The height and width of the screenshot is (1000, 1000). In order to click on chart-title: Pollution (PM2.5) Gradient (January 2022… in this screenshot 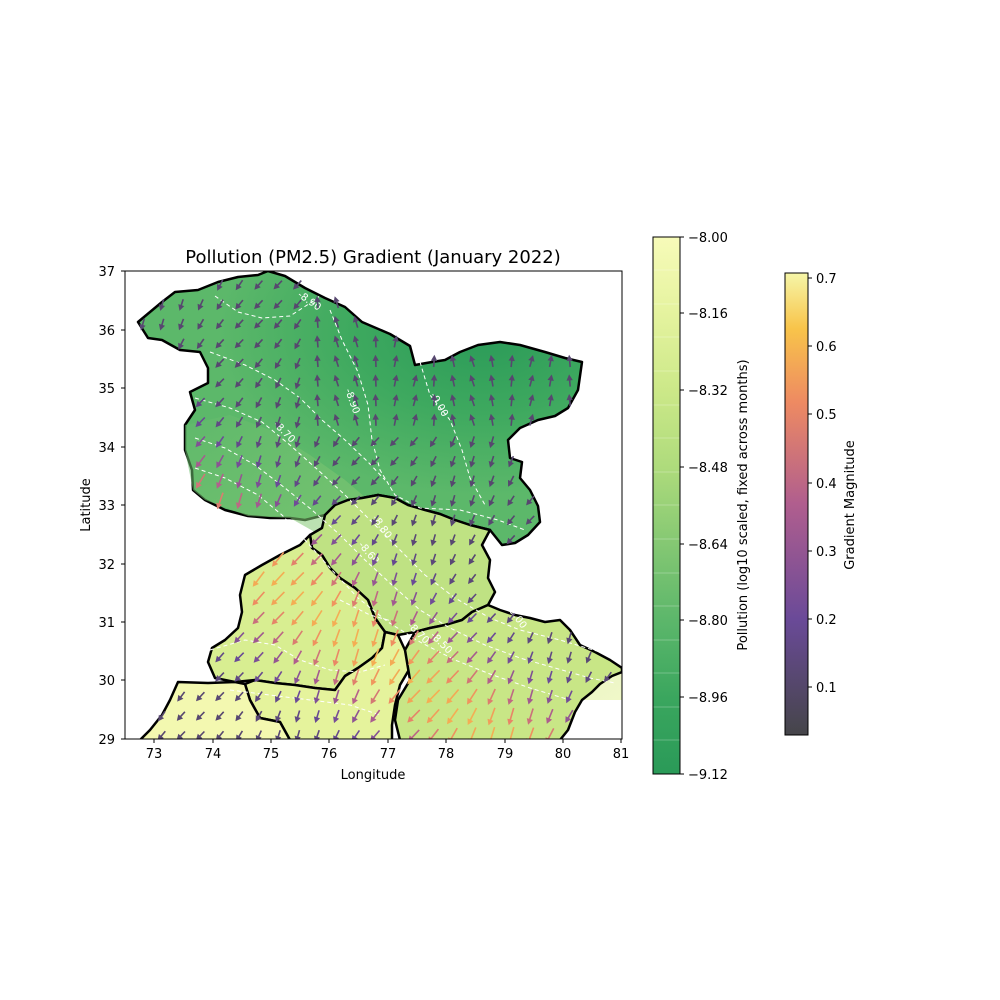, I will do `click(373, 257)`.